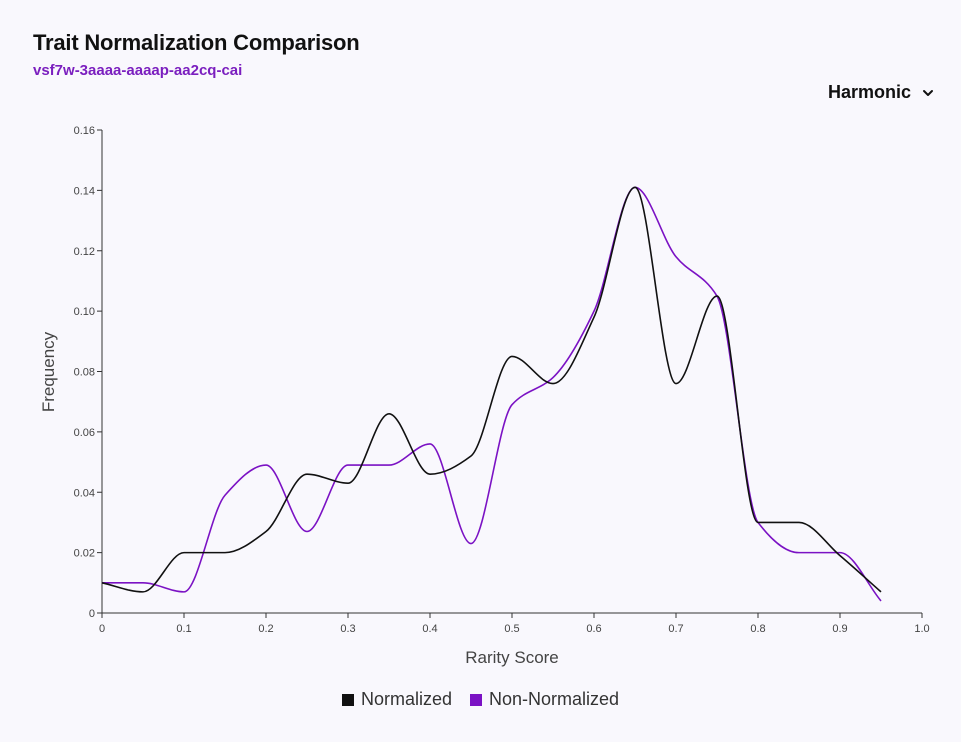  What do you see at coordinates (675, 629) in the screenshot?
I see `x-tick-label: 0.7` at bounding box center [675, 629].